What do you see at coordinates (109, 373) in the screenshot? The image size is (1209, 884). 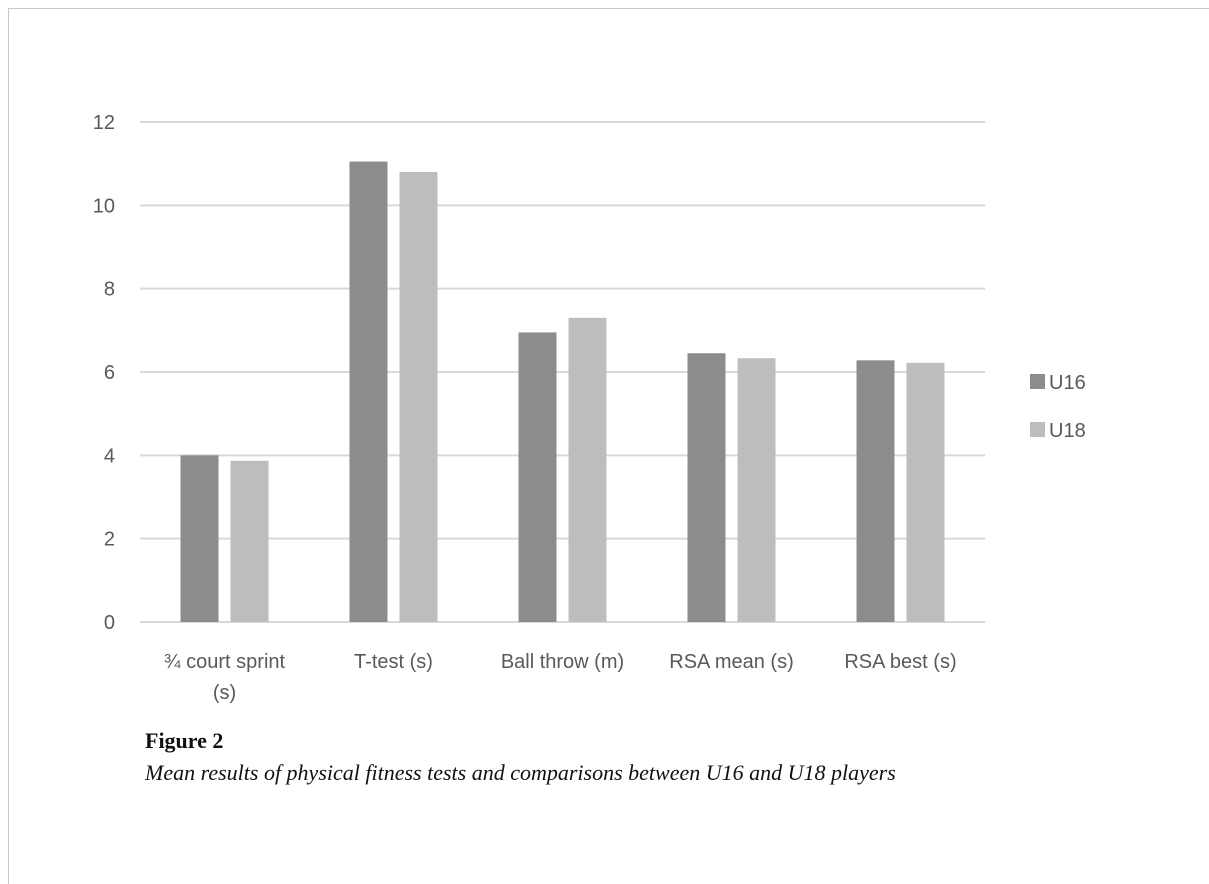 I see `y-tick-label: 6` at bounding box center [109, 373].